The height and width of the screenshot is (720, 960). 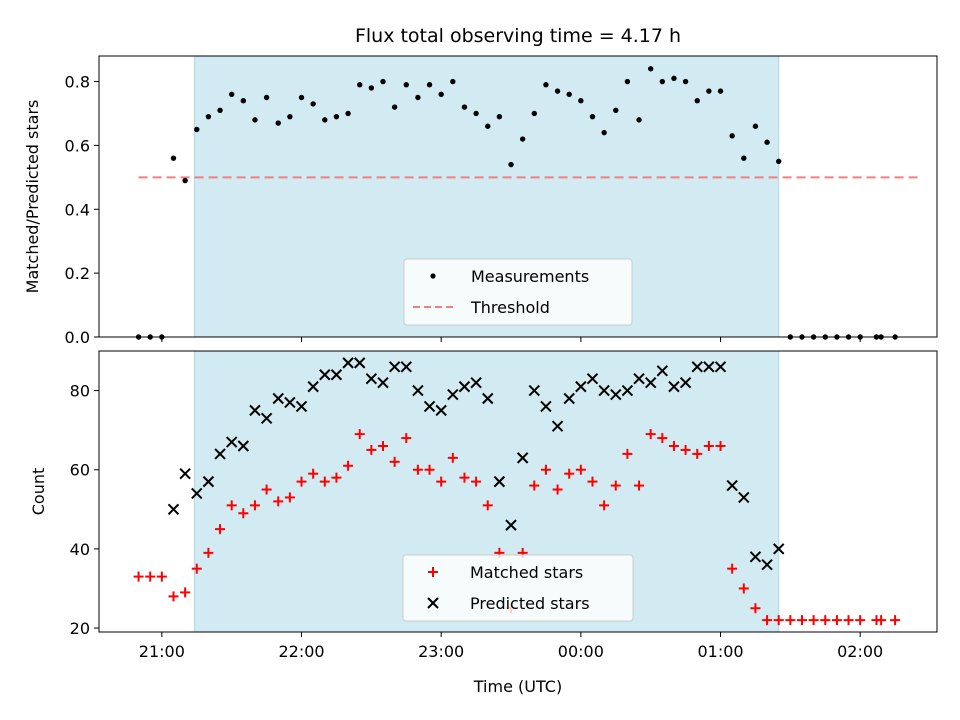 I want to click on x-tick-label: 21:00, so click(x=162, y=651).